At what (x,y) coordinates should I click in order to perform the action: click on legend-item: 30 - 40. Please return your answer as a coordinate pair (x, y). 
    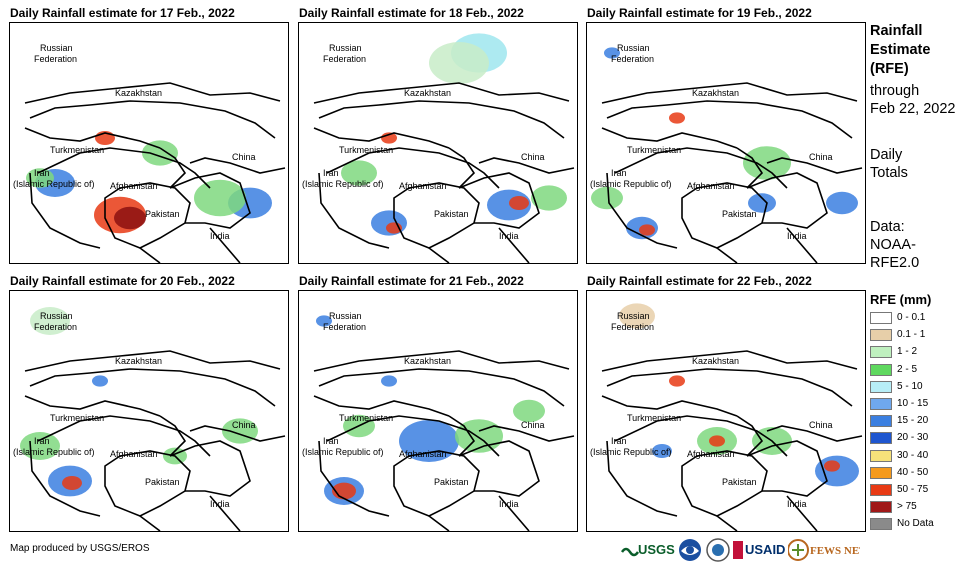
    Looking at the image, I should click on (916, 456).